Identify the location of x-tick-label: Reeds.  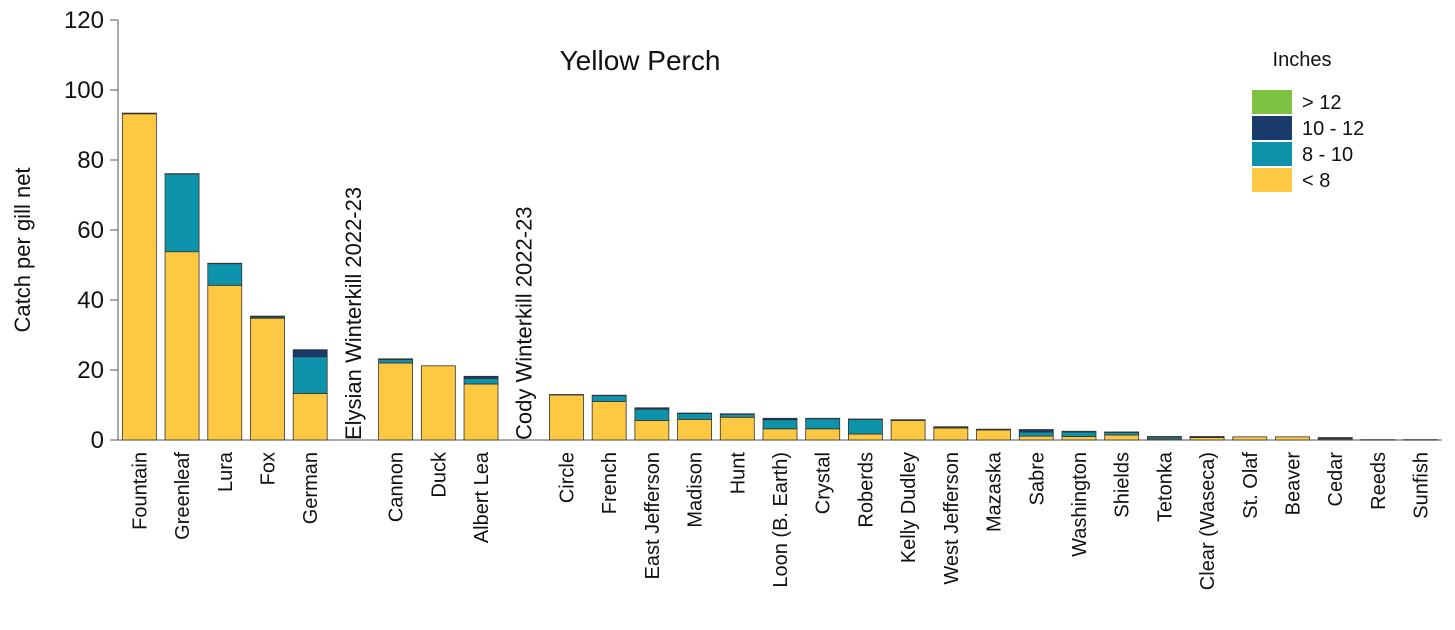
(1379, 481).